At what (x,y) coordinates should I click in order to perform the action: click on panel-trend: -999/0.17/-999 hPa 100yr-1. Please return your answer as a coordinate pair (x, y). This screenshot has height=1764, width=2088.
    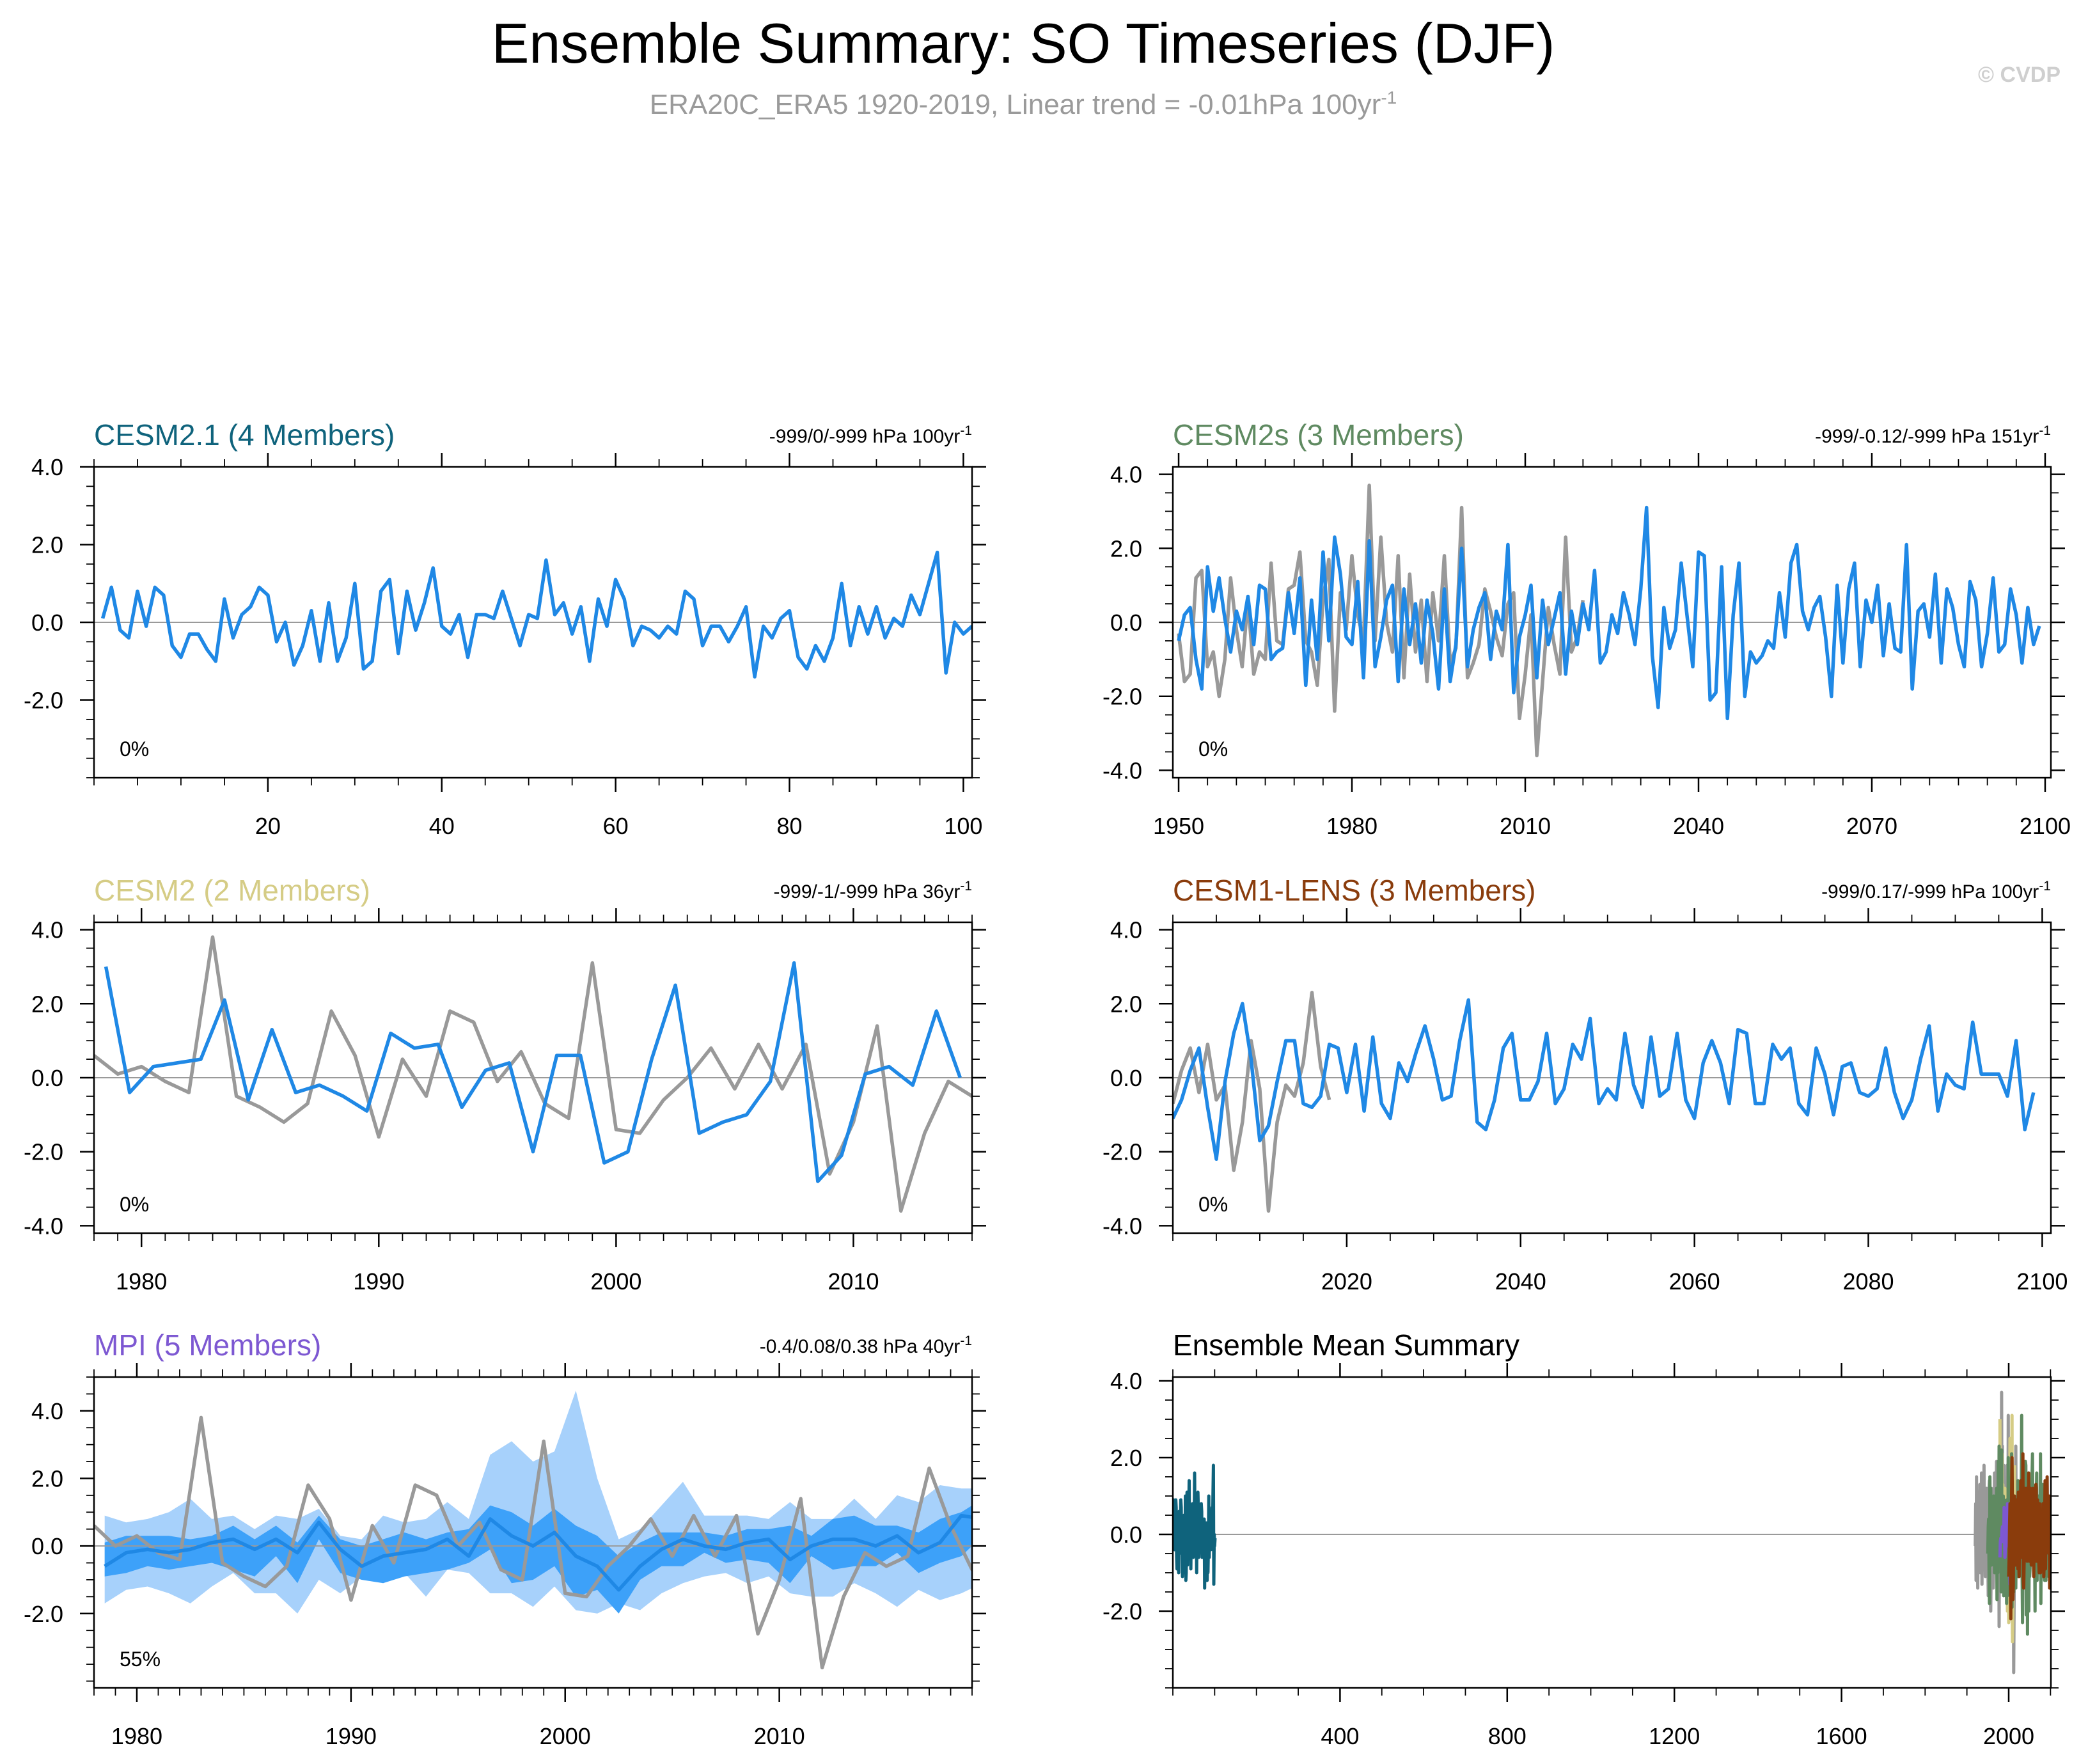
    Looking at the image, I should click on (1936, 891).